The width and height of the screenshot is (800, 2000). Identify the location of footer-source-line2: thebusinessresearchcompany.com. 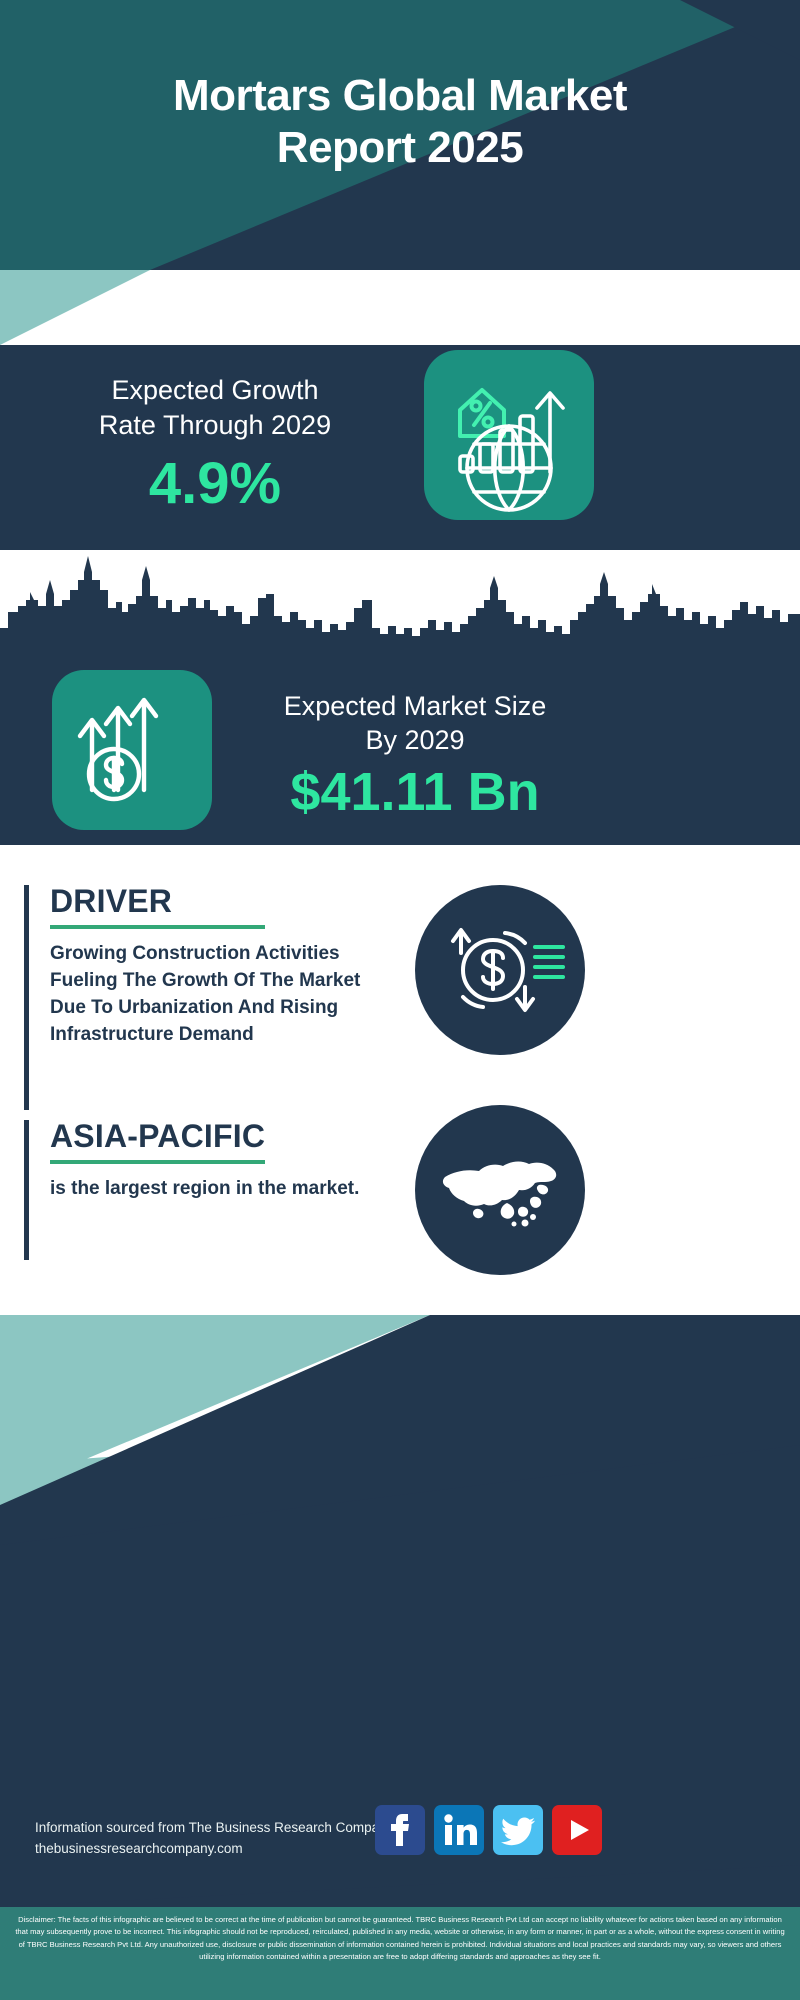
(139, 1848).